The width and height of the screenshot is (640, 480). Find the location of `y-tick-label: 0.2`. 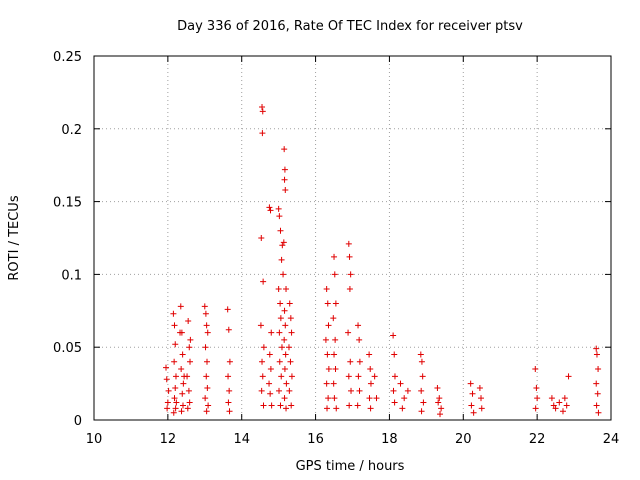

y-tick-label: 0.2 is located at coordinates (71, 130).